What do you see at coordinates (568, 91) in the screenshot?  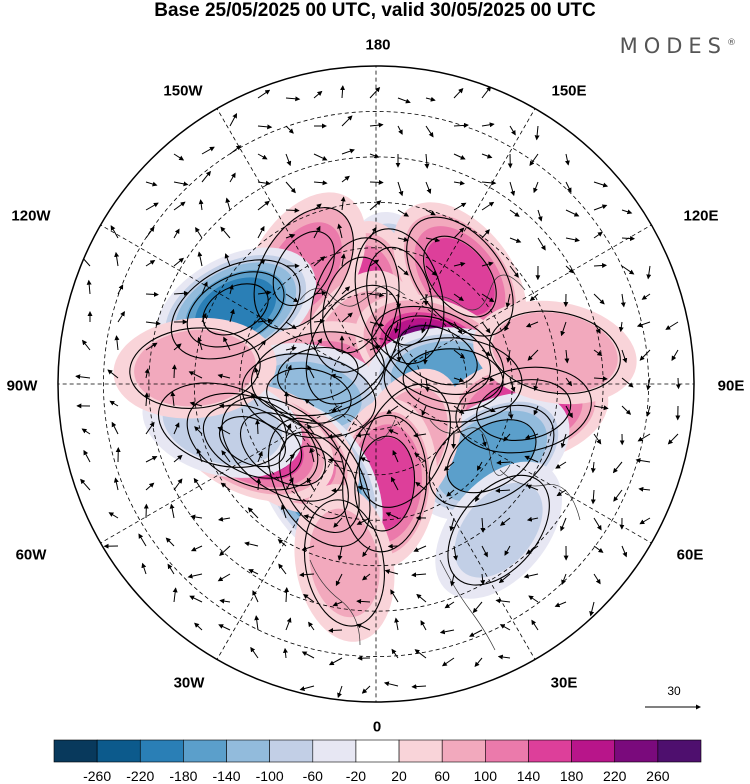 I see `lon-label-150e: 150E` at bounding box center [568, 91].